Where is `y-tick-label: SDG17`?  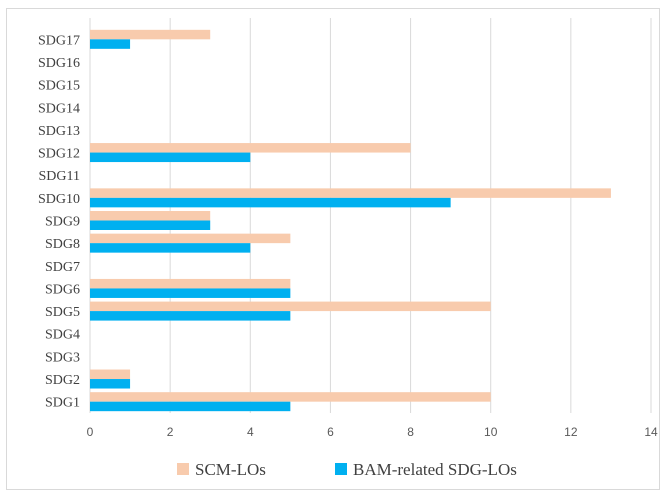
y-tick-label: SDG17 is located at coordinates (59, 40).